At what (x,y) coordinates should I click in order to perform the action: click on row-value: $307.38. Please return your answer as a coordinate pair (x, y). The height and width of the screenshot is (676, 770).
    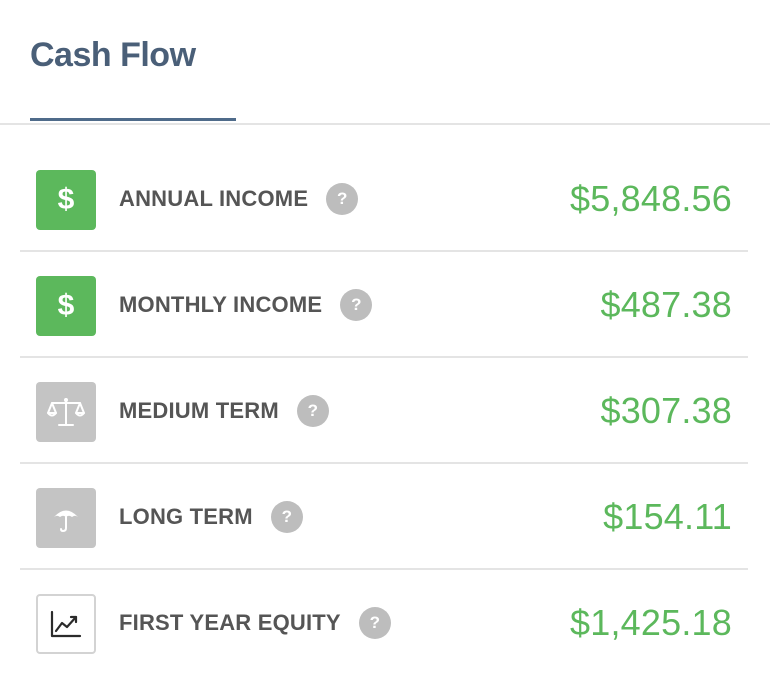
    Looking at the image, I should click on (666, 410).